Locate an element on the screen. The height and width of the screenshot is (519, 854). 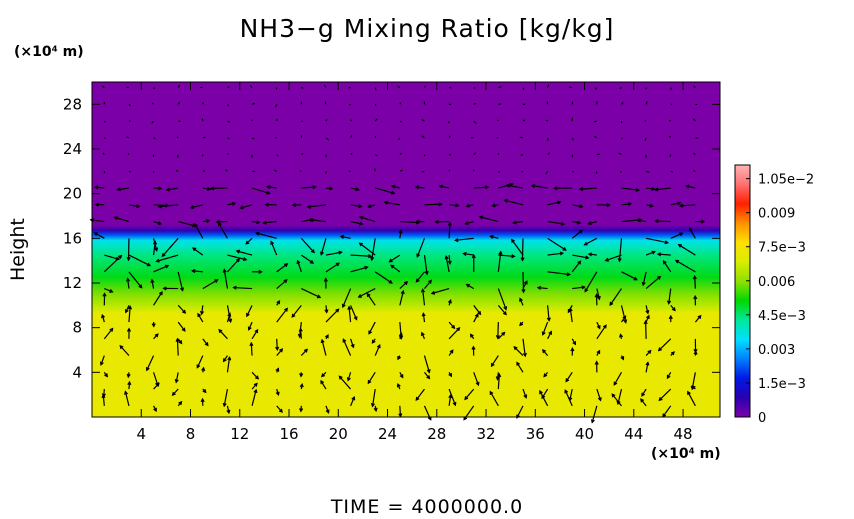
colorbar-tick-label: 1.05e−2 is located at coordinates (786, 180).